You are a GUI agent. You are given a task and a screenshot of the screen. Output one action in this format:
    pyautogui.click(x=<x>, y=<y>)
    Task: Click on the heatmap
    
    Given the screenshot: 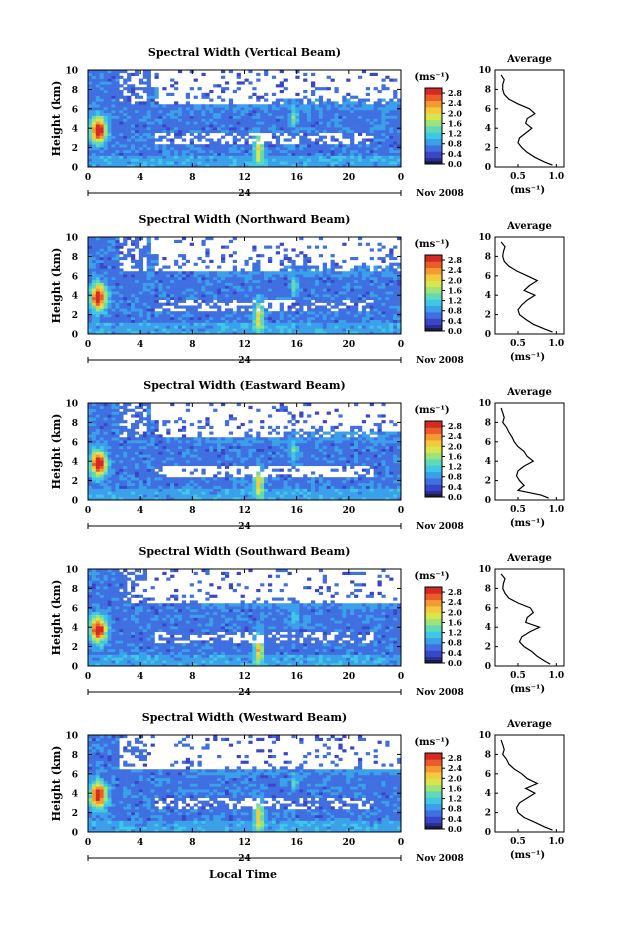 What is the action you would take?
    pyautogui.click(x=245, y=452)
    